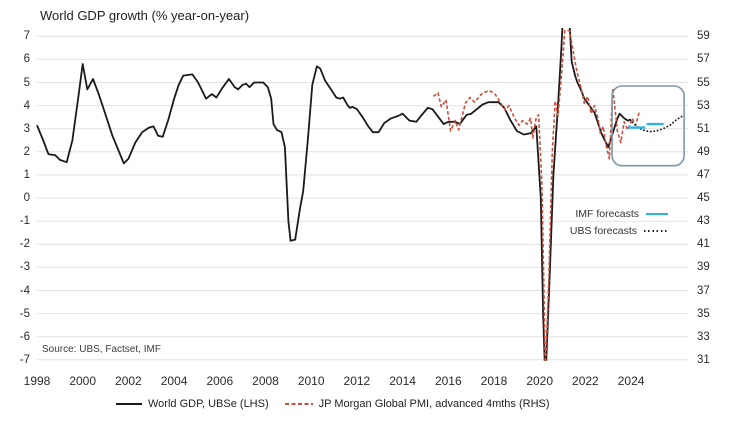  I want to click on source-note: Source: UBS, Factset, IMF, so click(101, 349).